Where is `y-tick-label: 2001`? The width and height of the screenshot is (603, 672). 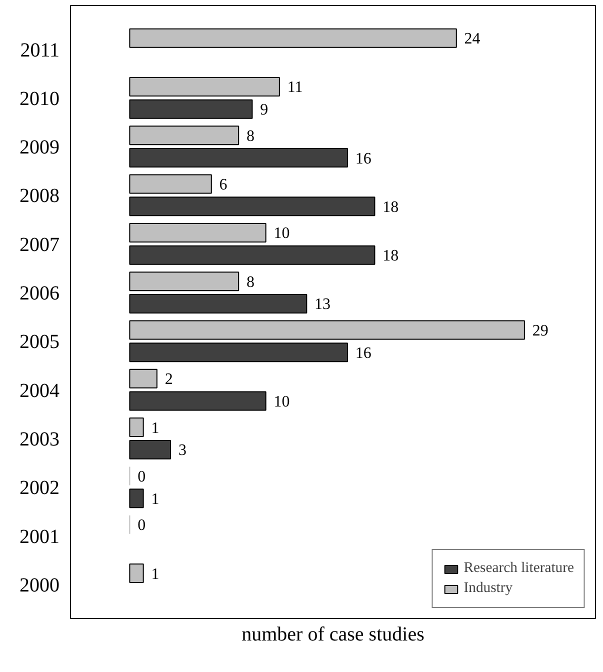 y-tick-label: 2001 is located at coordinates (40, 537).